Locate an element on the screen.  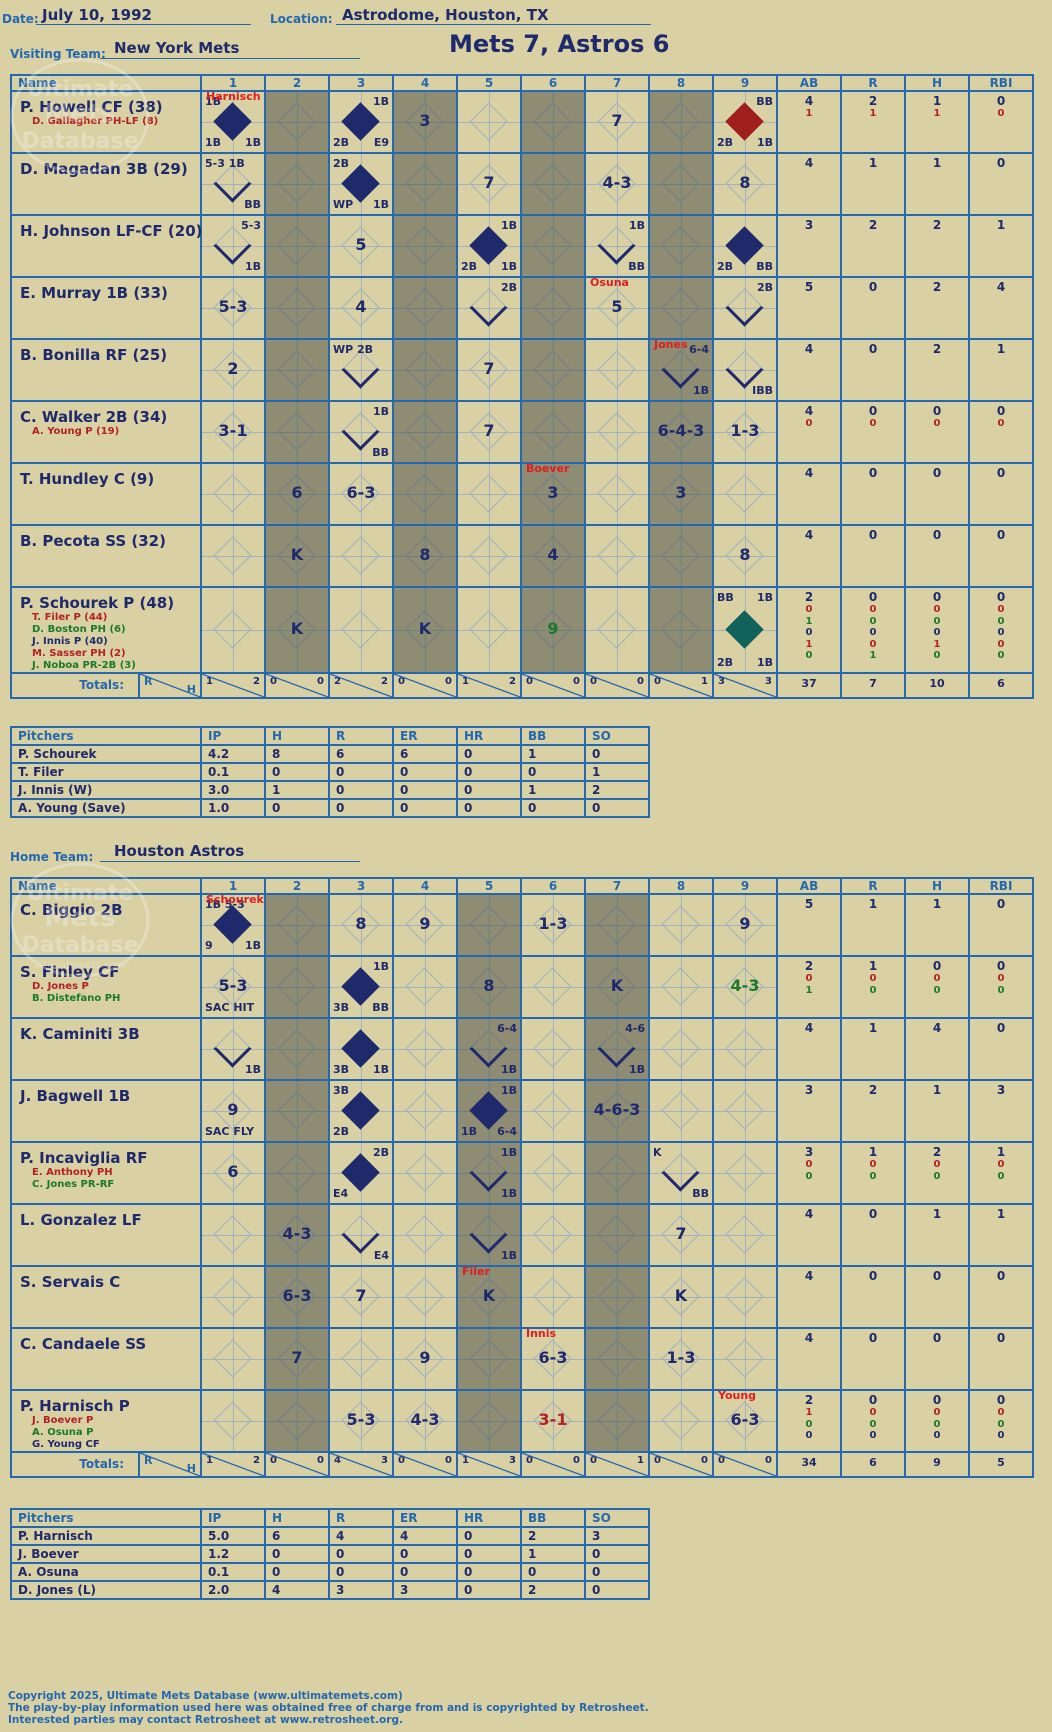
visitors-header-inning-6: 6 is located at coordinates (553, 83).